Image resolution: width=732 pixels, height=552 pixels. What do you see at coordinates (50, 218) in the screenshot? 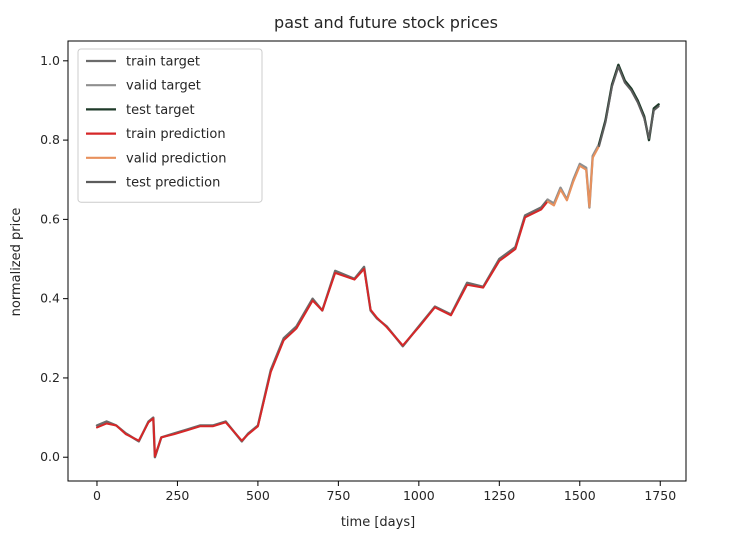
I see `y-tick-label: 0.6` at bounding box center [50, 218].